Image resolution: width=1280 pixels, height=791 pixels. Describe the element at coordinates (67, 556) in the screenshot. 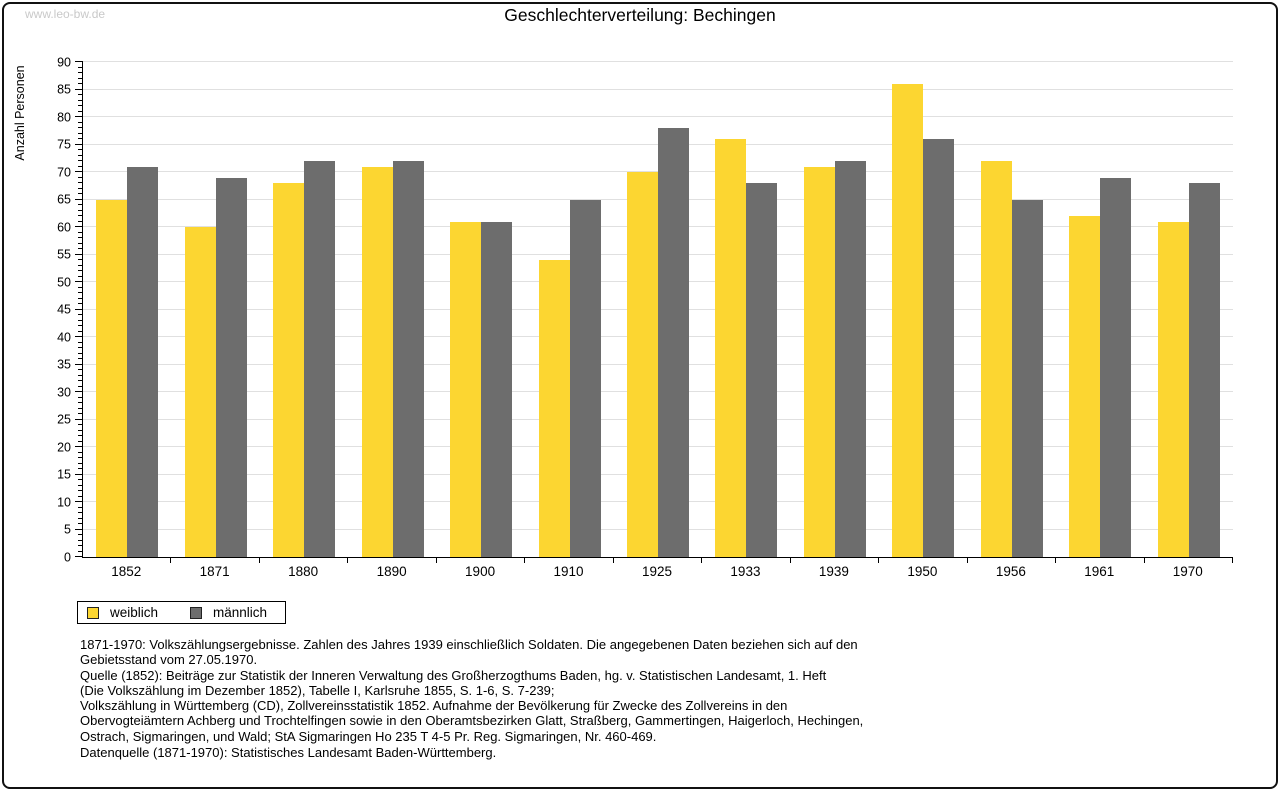

I see `y-axis-tick-label: 0` at that location.